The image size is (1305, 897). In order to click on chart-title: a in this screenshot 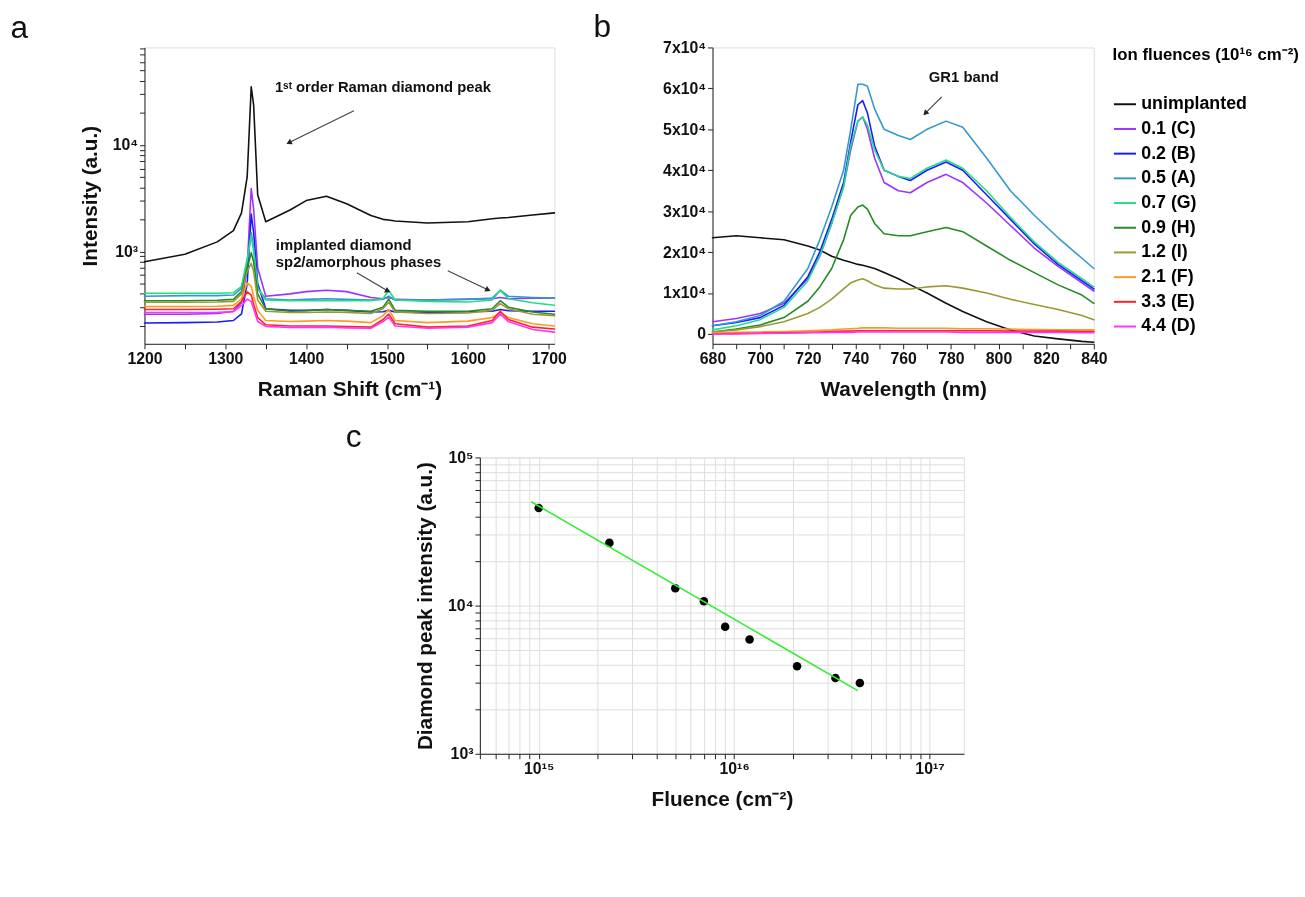, I will do `click(19, 26)`.